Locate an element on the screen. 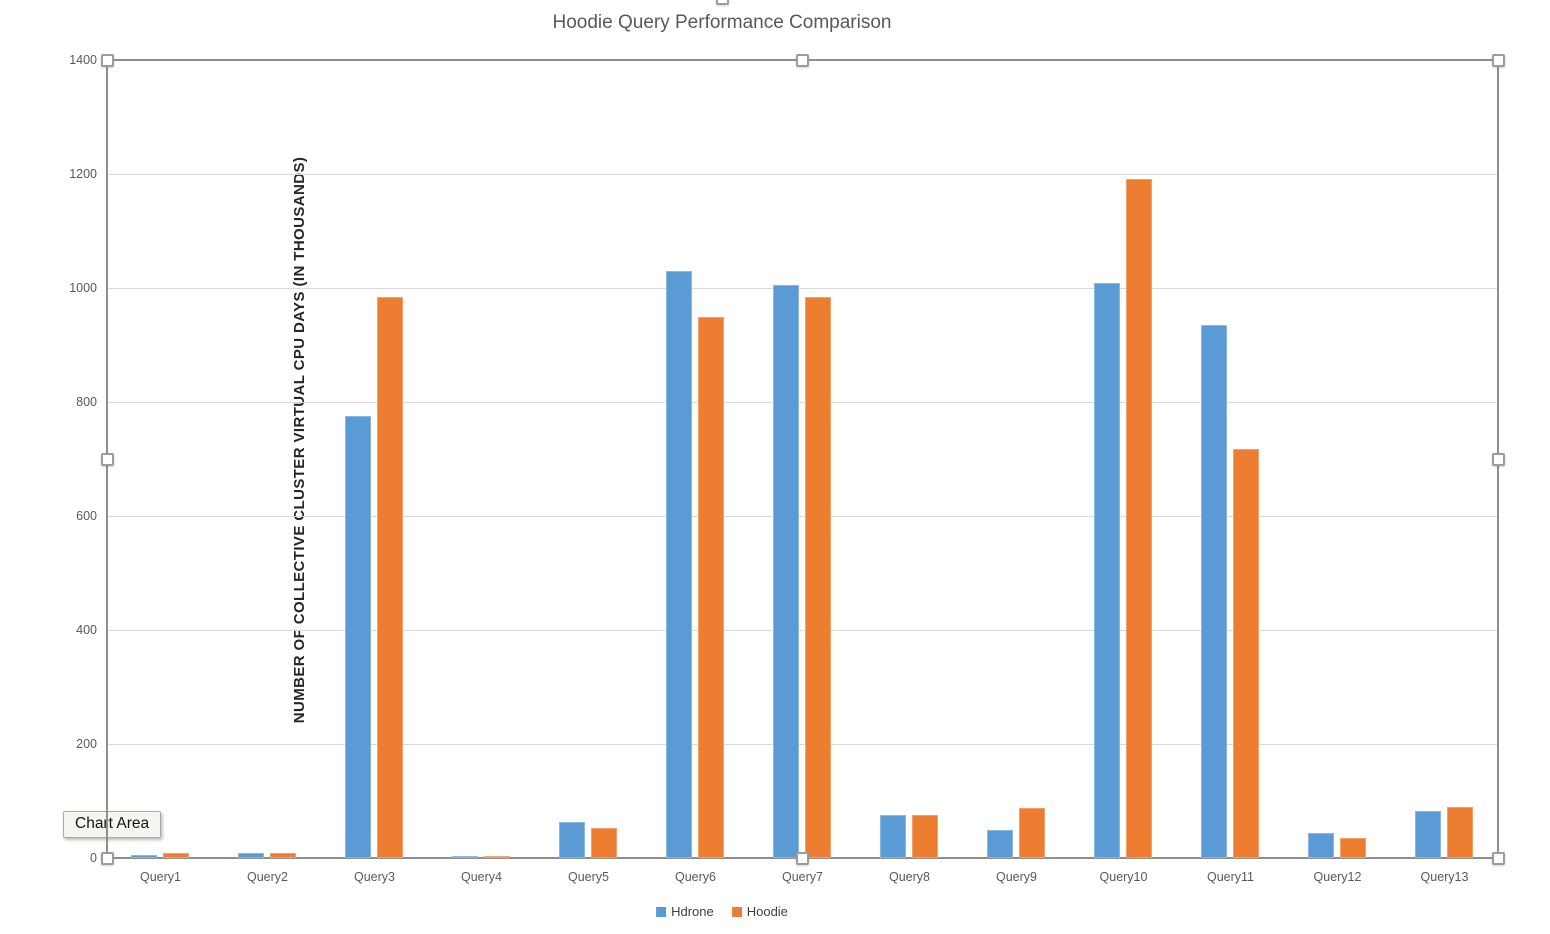  y-axis-tick-label: 1200 is located at coordinates (83, 174).